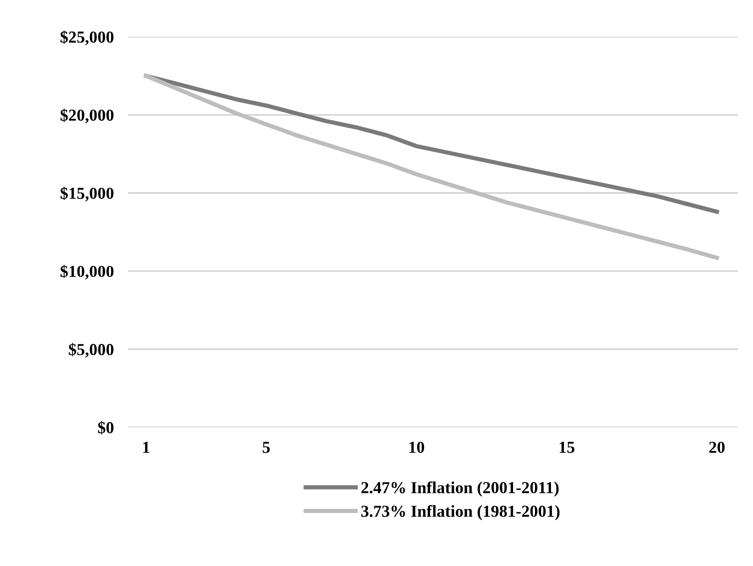 This screenshot has height=566, width=753. Describe the element at coordinates (266, 447) in the screenshot. I see `x-tick-label: 5` at that location.